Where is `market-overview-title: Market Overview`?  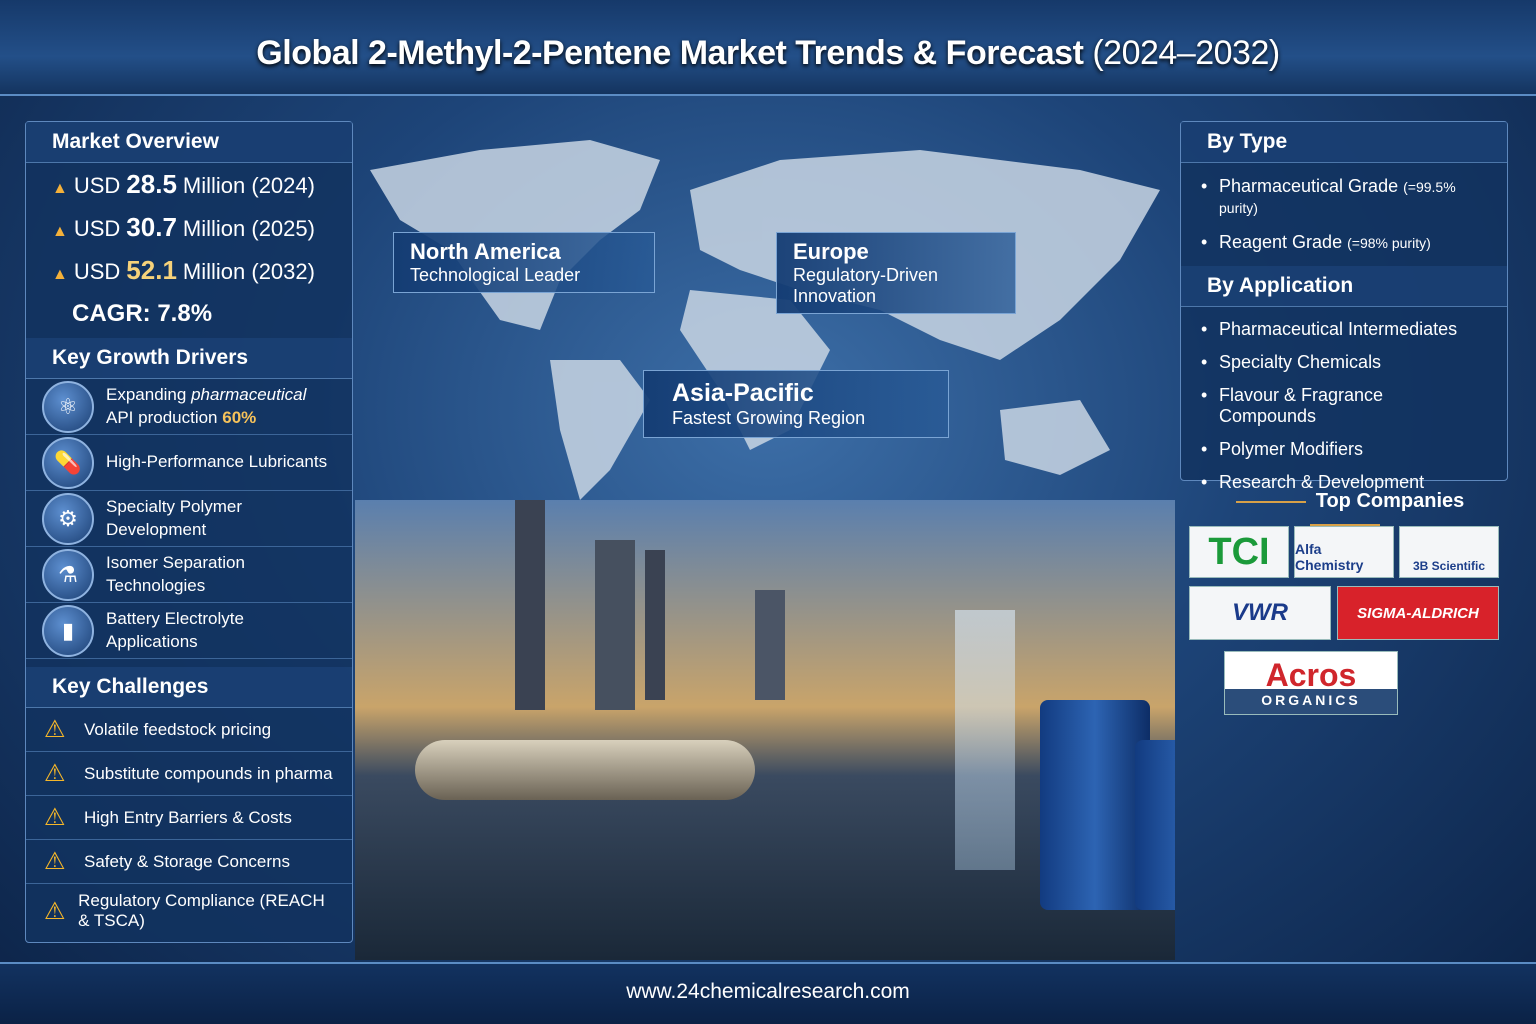 market-overview-title: Market Overview is located at coordinates (189, 142).